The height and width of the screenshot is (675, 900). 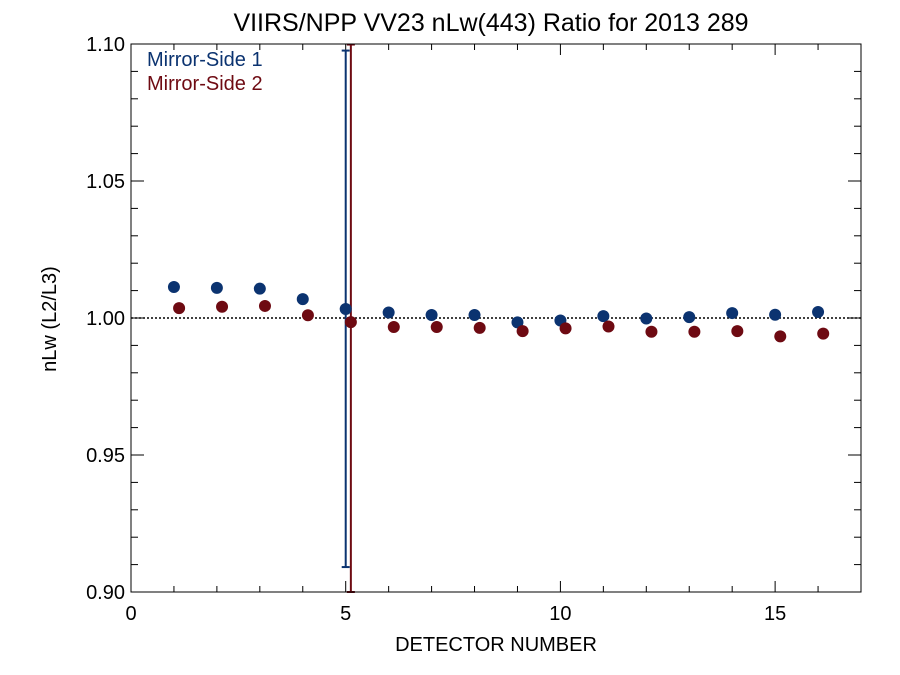 I want to click on y-axis-label: nLw (L2/L3), so click(x=50, y=319).